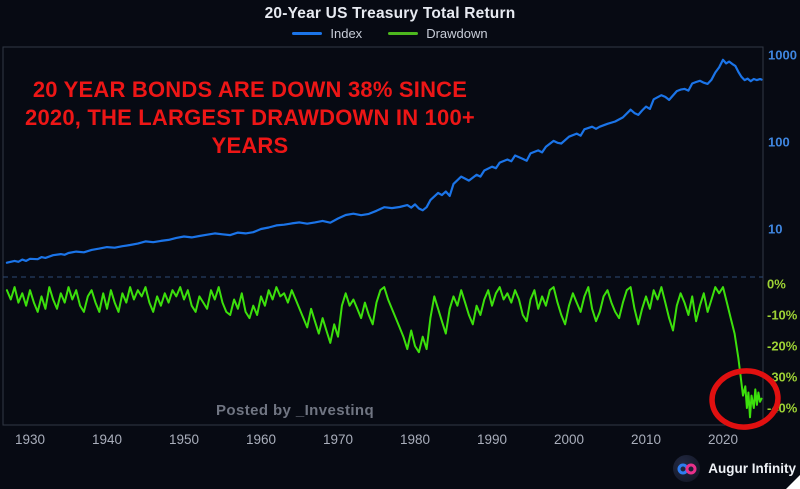 The image size is (800, 489). I want to click on brand-logo: Augur Infinity, so click(734, 468).